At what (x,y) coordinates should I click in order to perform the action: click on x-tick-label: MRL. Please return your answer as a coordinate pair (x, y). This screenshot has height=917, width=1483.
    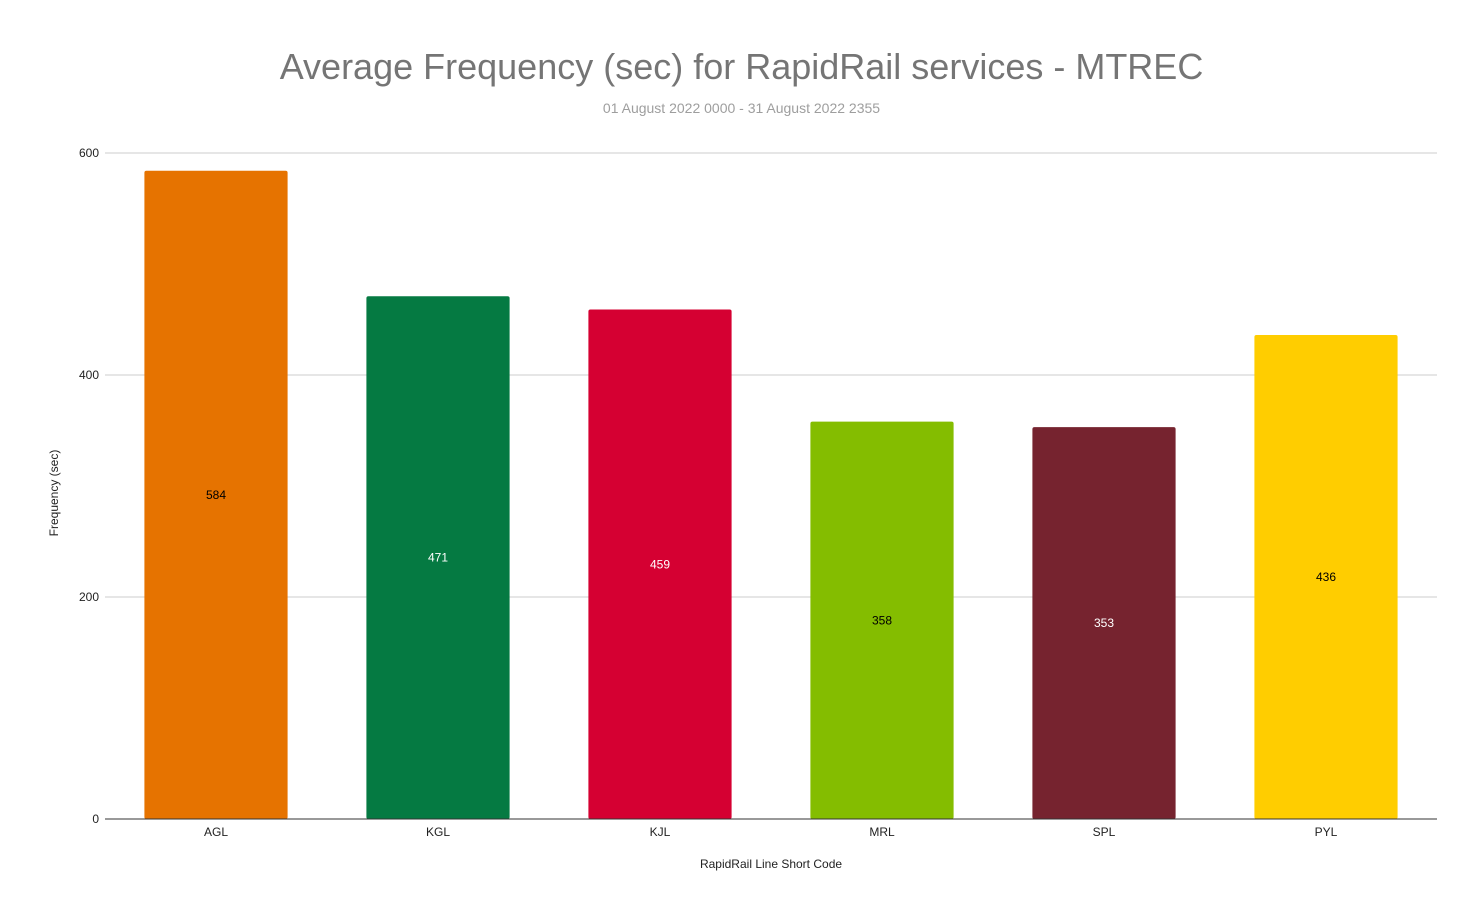
    Looking at the image, I should click on (882, 832).